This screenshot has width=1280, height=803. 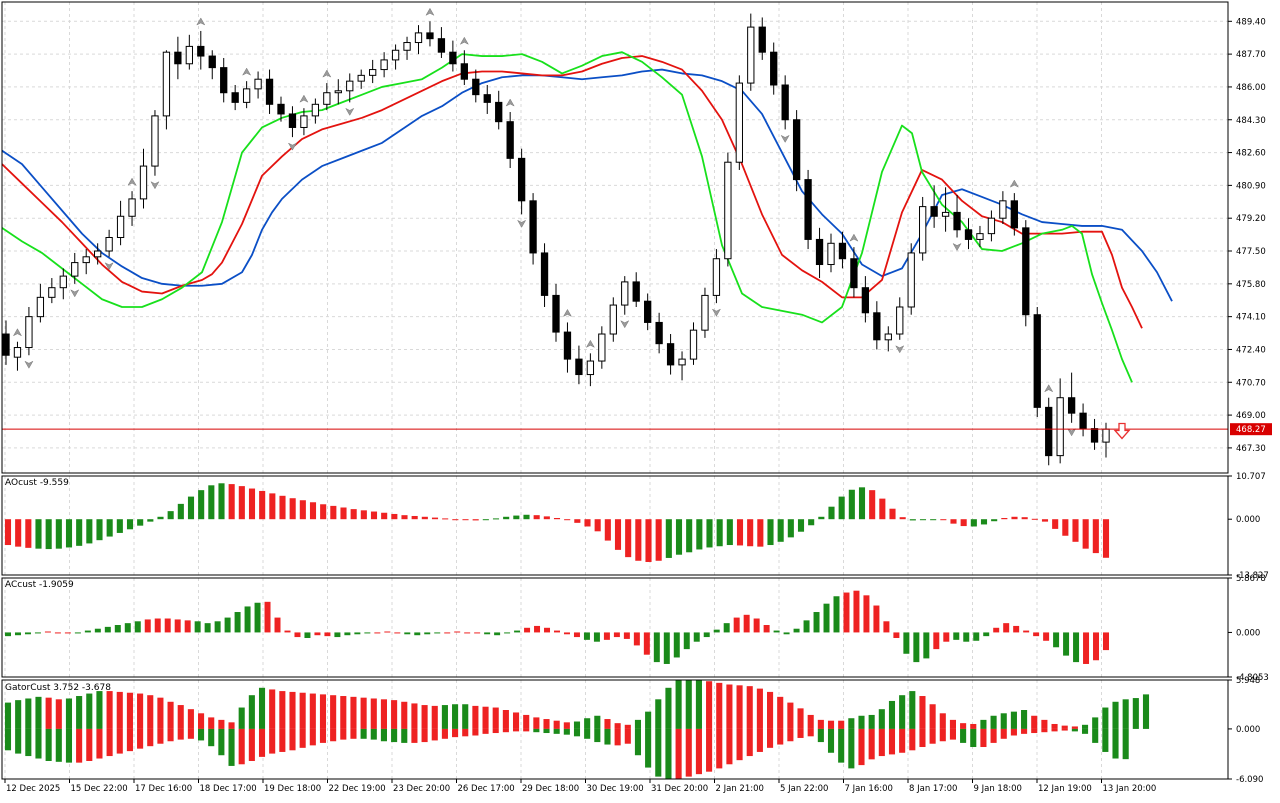 What do you see at coordinates (557, 522) in the screenshot?
I see `ao-panel` at bounding box center [557, 522].